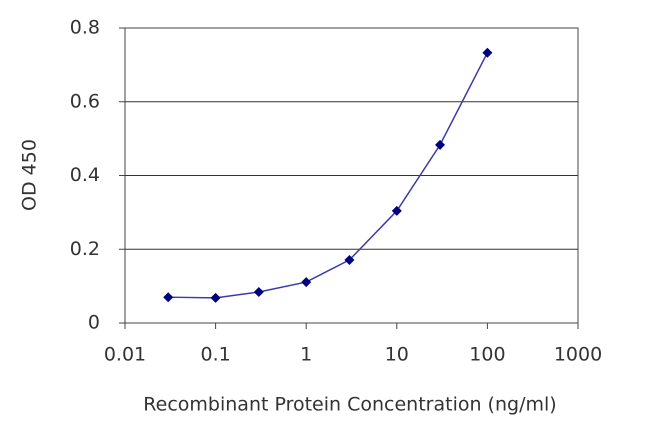 The width and height of the screenshot is (650, 433). What do you see at coordinates (85, 175) in the screenshot?
I see `y-tick-label: 0.4` at bounding box center [85, 175].